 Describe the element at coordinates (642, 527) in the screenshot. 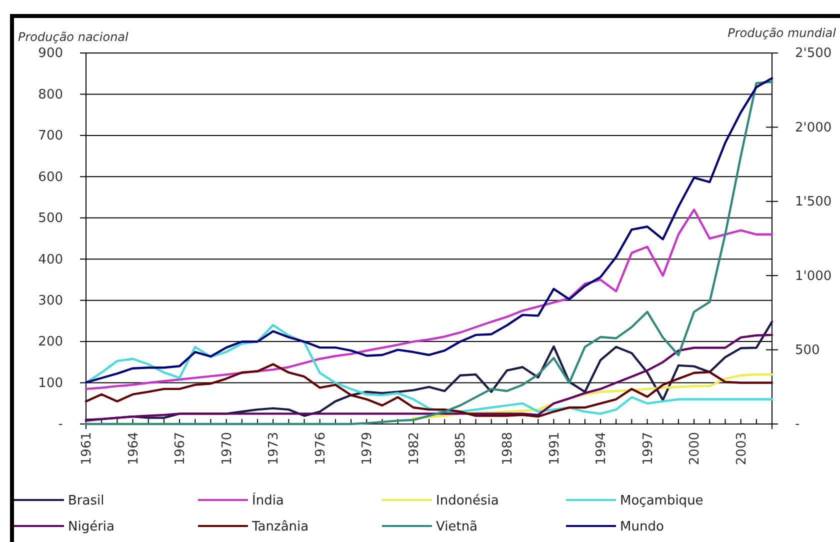

I see `legend-label: Mundo` at that location.